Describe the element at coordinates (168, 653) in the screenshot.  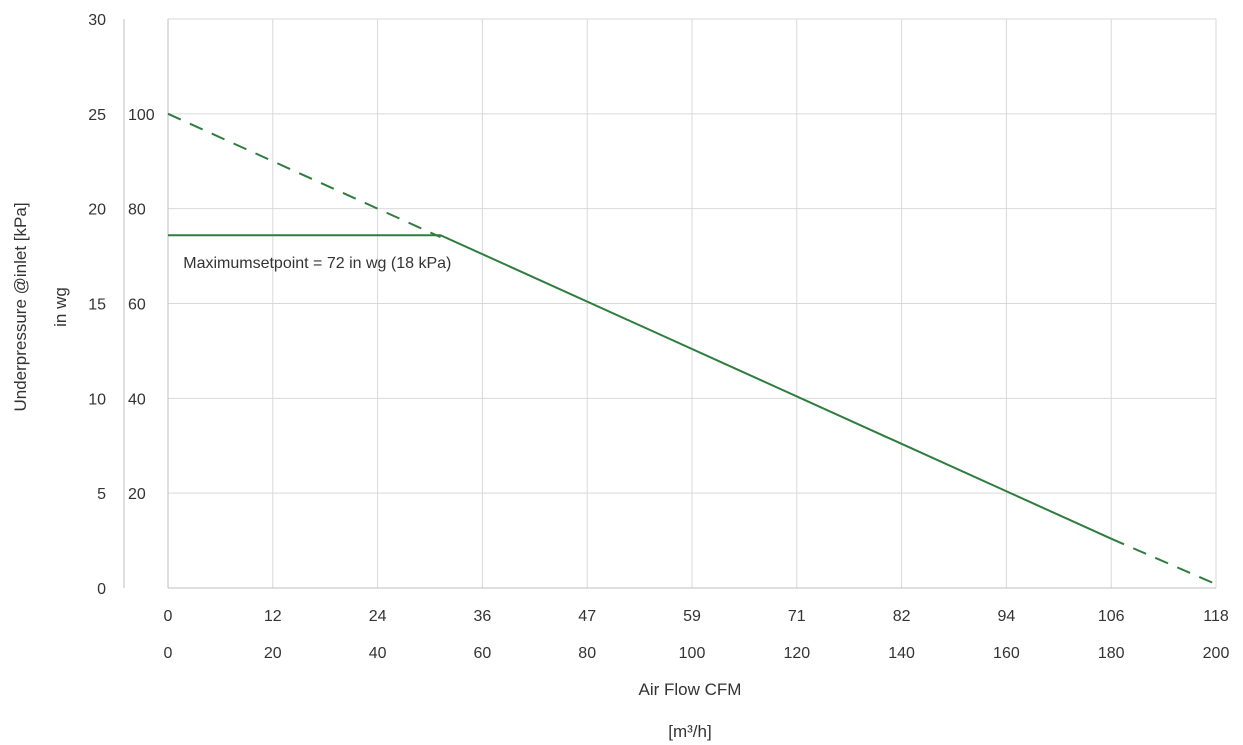
I see `x-primary-tick-label: 0` at that location.